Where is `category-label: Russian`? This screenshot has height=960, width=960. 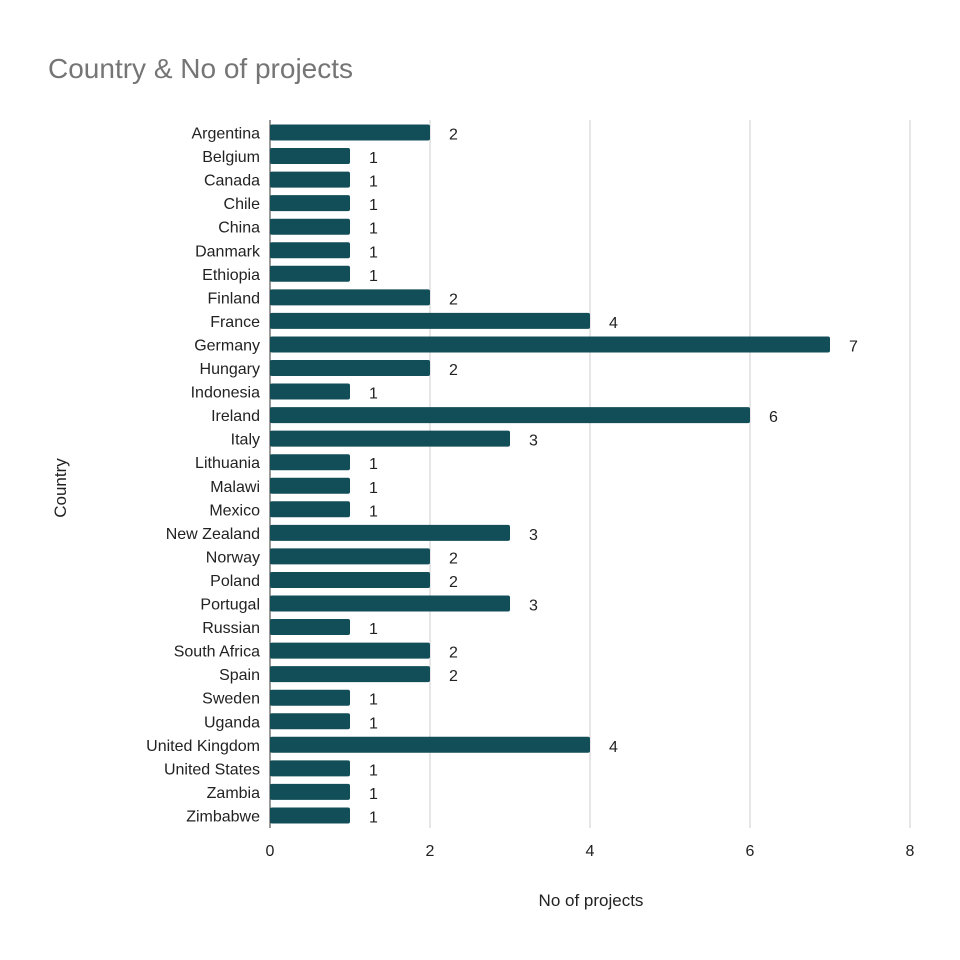 category-label: Russian is located at coordinates (231, 628).